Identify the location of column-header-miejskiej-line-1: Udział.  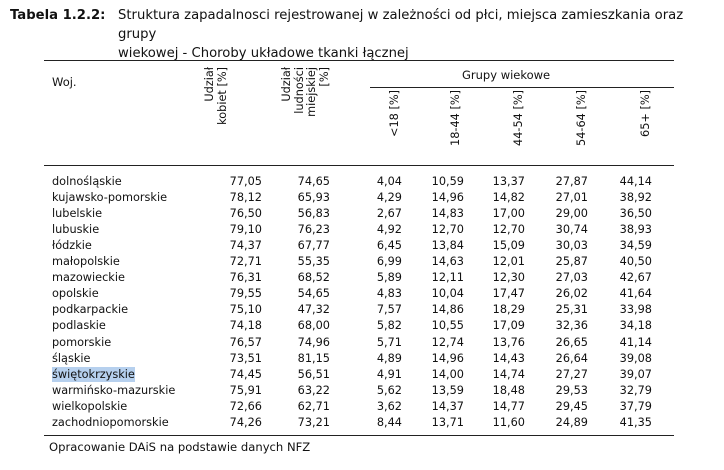
(286, 84).